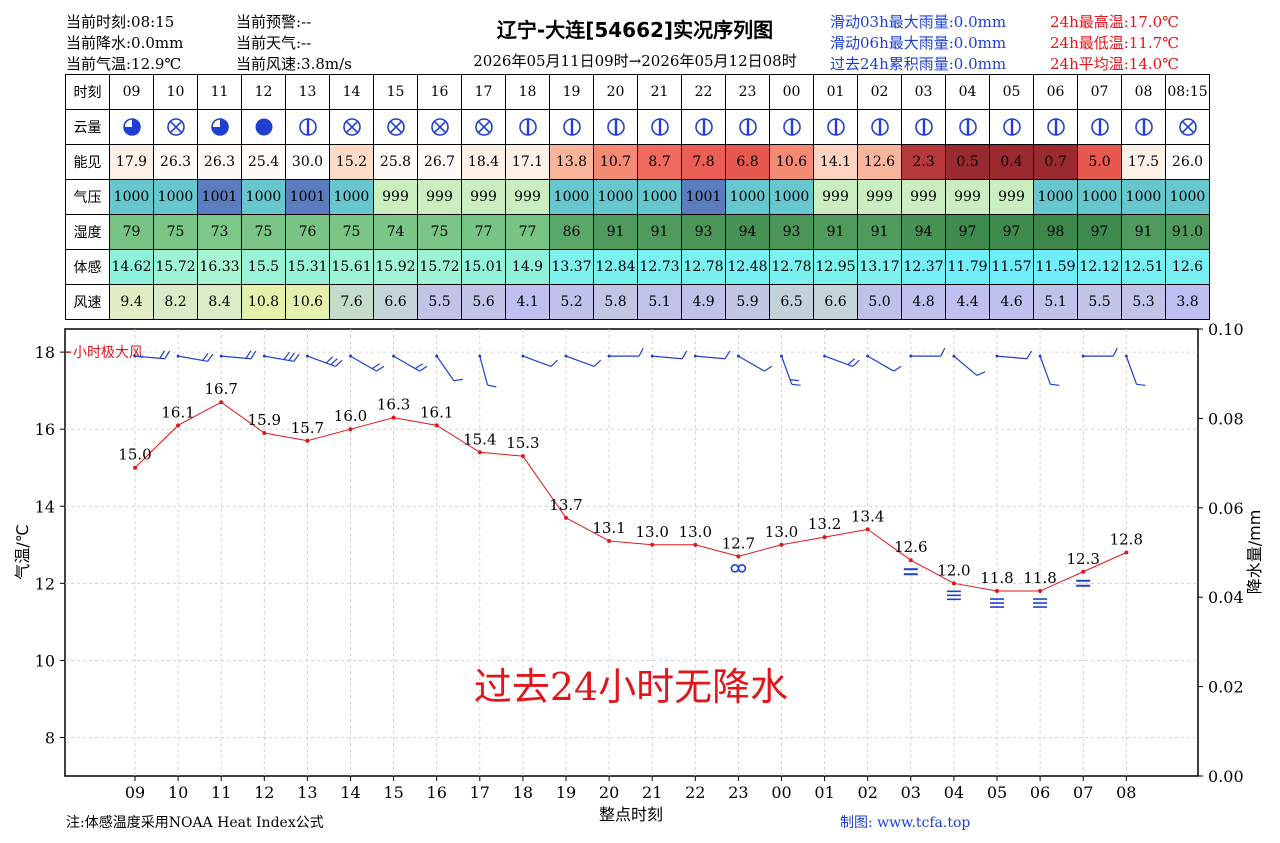 This screenshot has height=843, width=1280. I want to click on temperature-value-label: 12.7, so click(738, 543).